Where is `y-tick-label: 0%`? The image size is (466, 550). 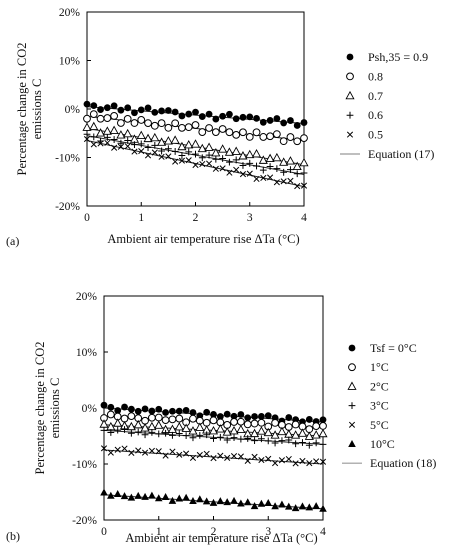 y-tick-label: 0% is located at coordinates (90, 409).